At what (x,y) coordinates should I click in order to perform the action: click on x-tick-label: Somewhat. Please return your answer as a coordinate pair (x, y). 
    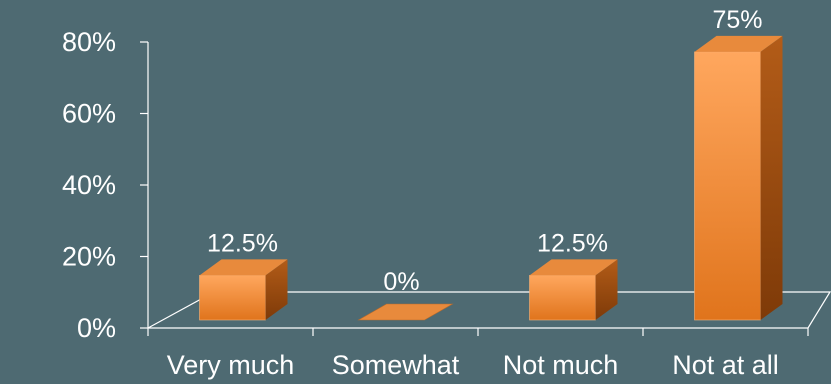
    Looking at the image, I should click on (396, 365).